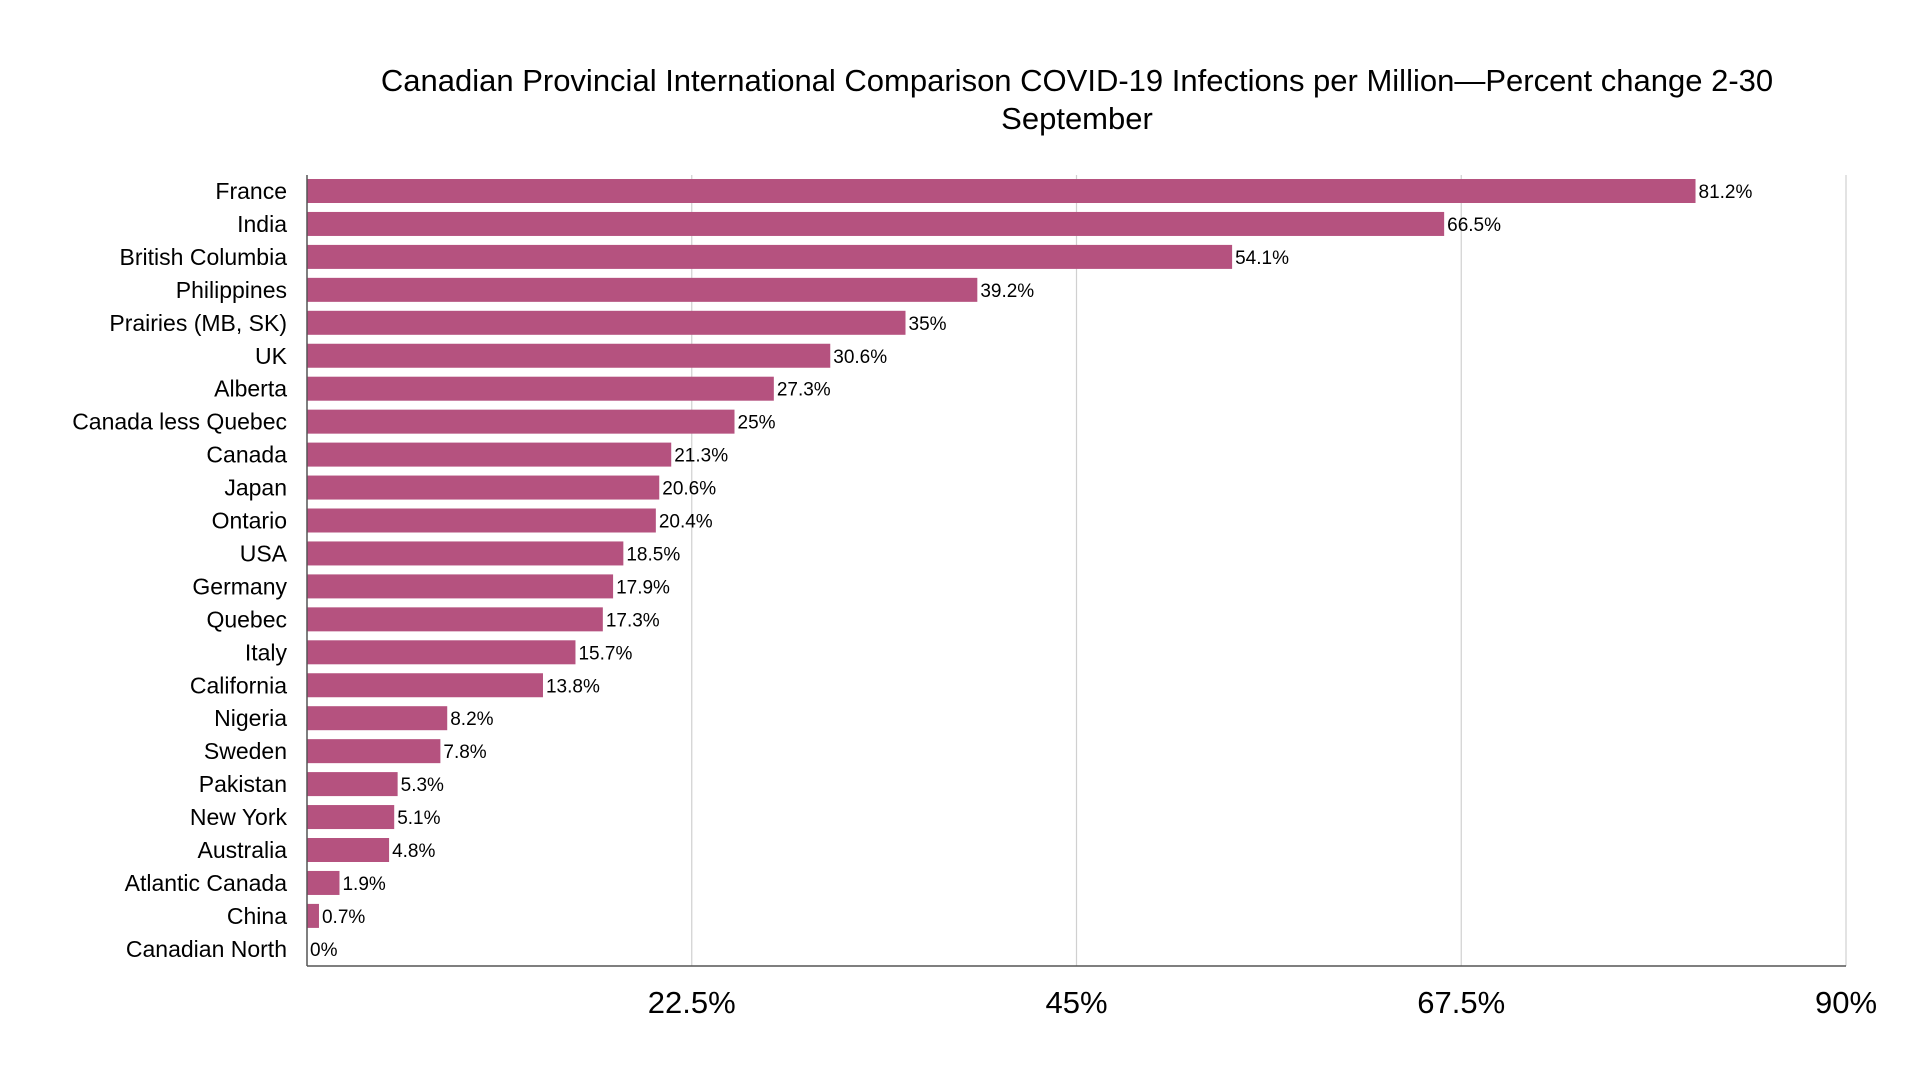  What do you see at coordinates (689, 489) in the screenshot?
I see `data-label: 20.6%` at bounding box center [689, 489].